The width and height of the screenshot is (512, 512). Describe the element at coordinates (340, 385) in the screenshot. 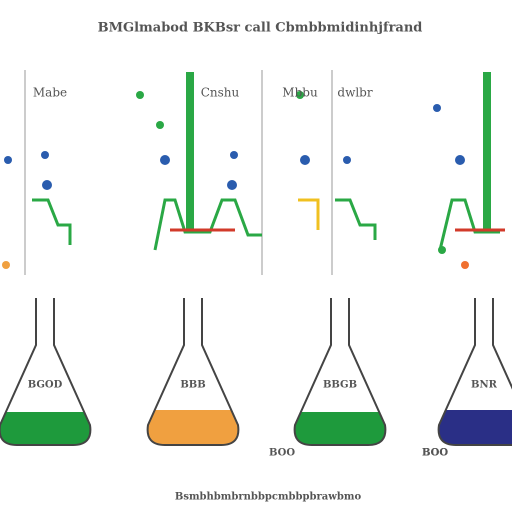

I see `flask-label: BBGB` at that location.